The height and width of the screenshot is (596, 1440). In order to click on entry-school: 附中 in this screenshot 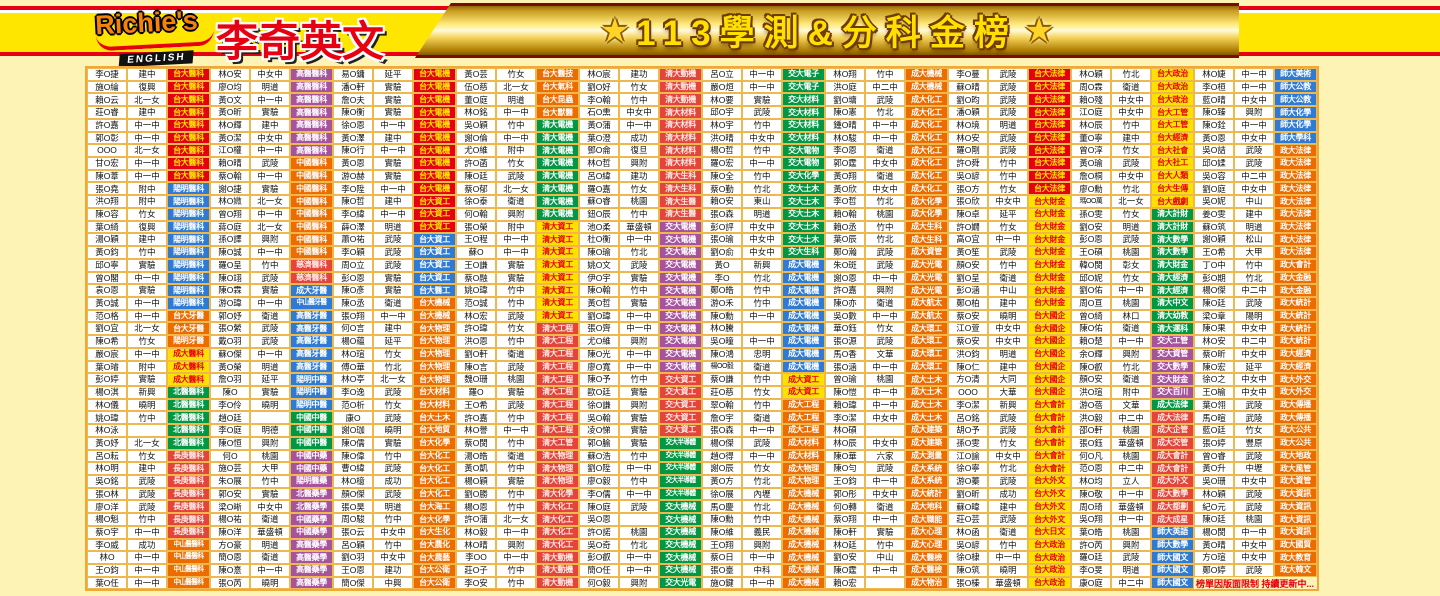, I will do `click(147, 189)`.